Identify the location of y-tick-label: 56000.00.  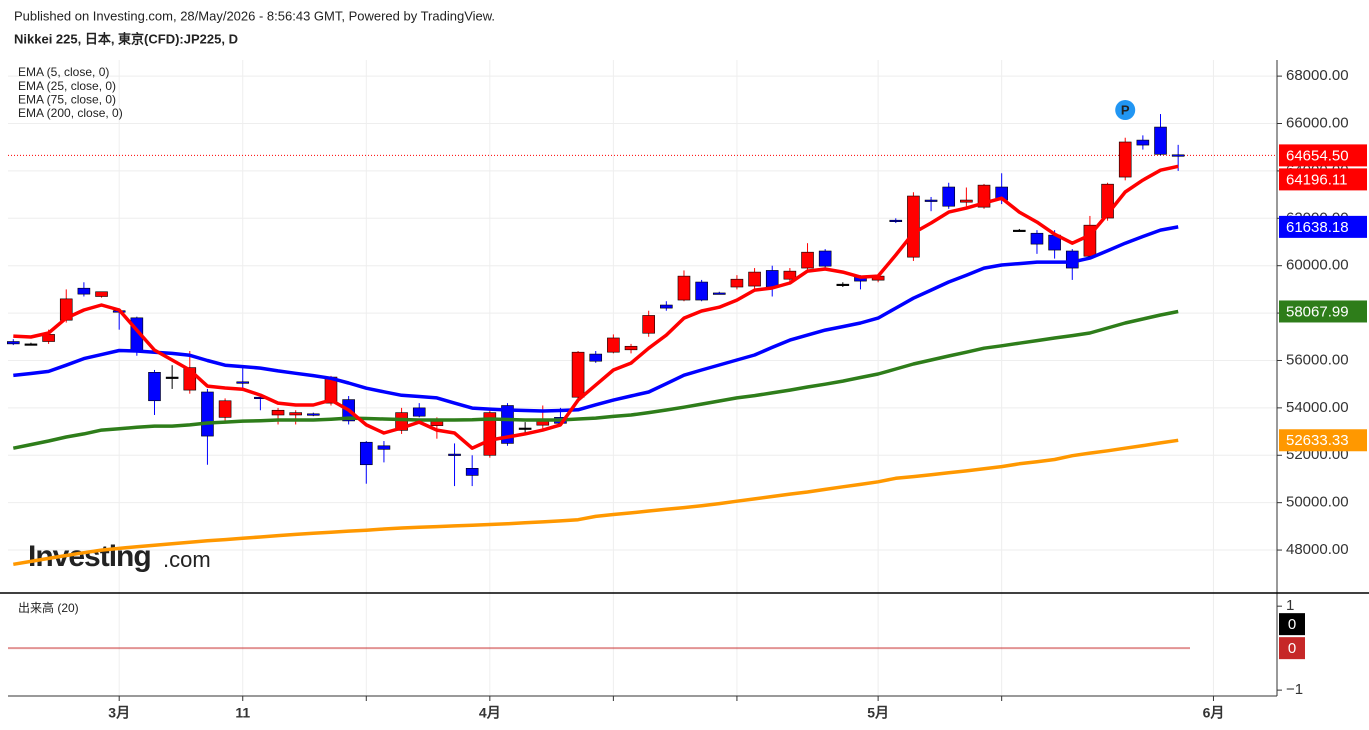
(1317, 359).